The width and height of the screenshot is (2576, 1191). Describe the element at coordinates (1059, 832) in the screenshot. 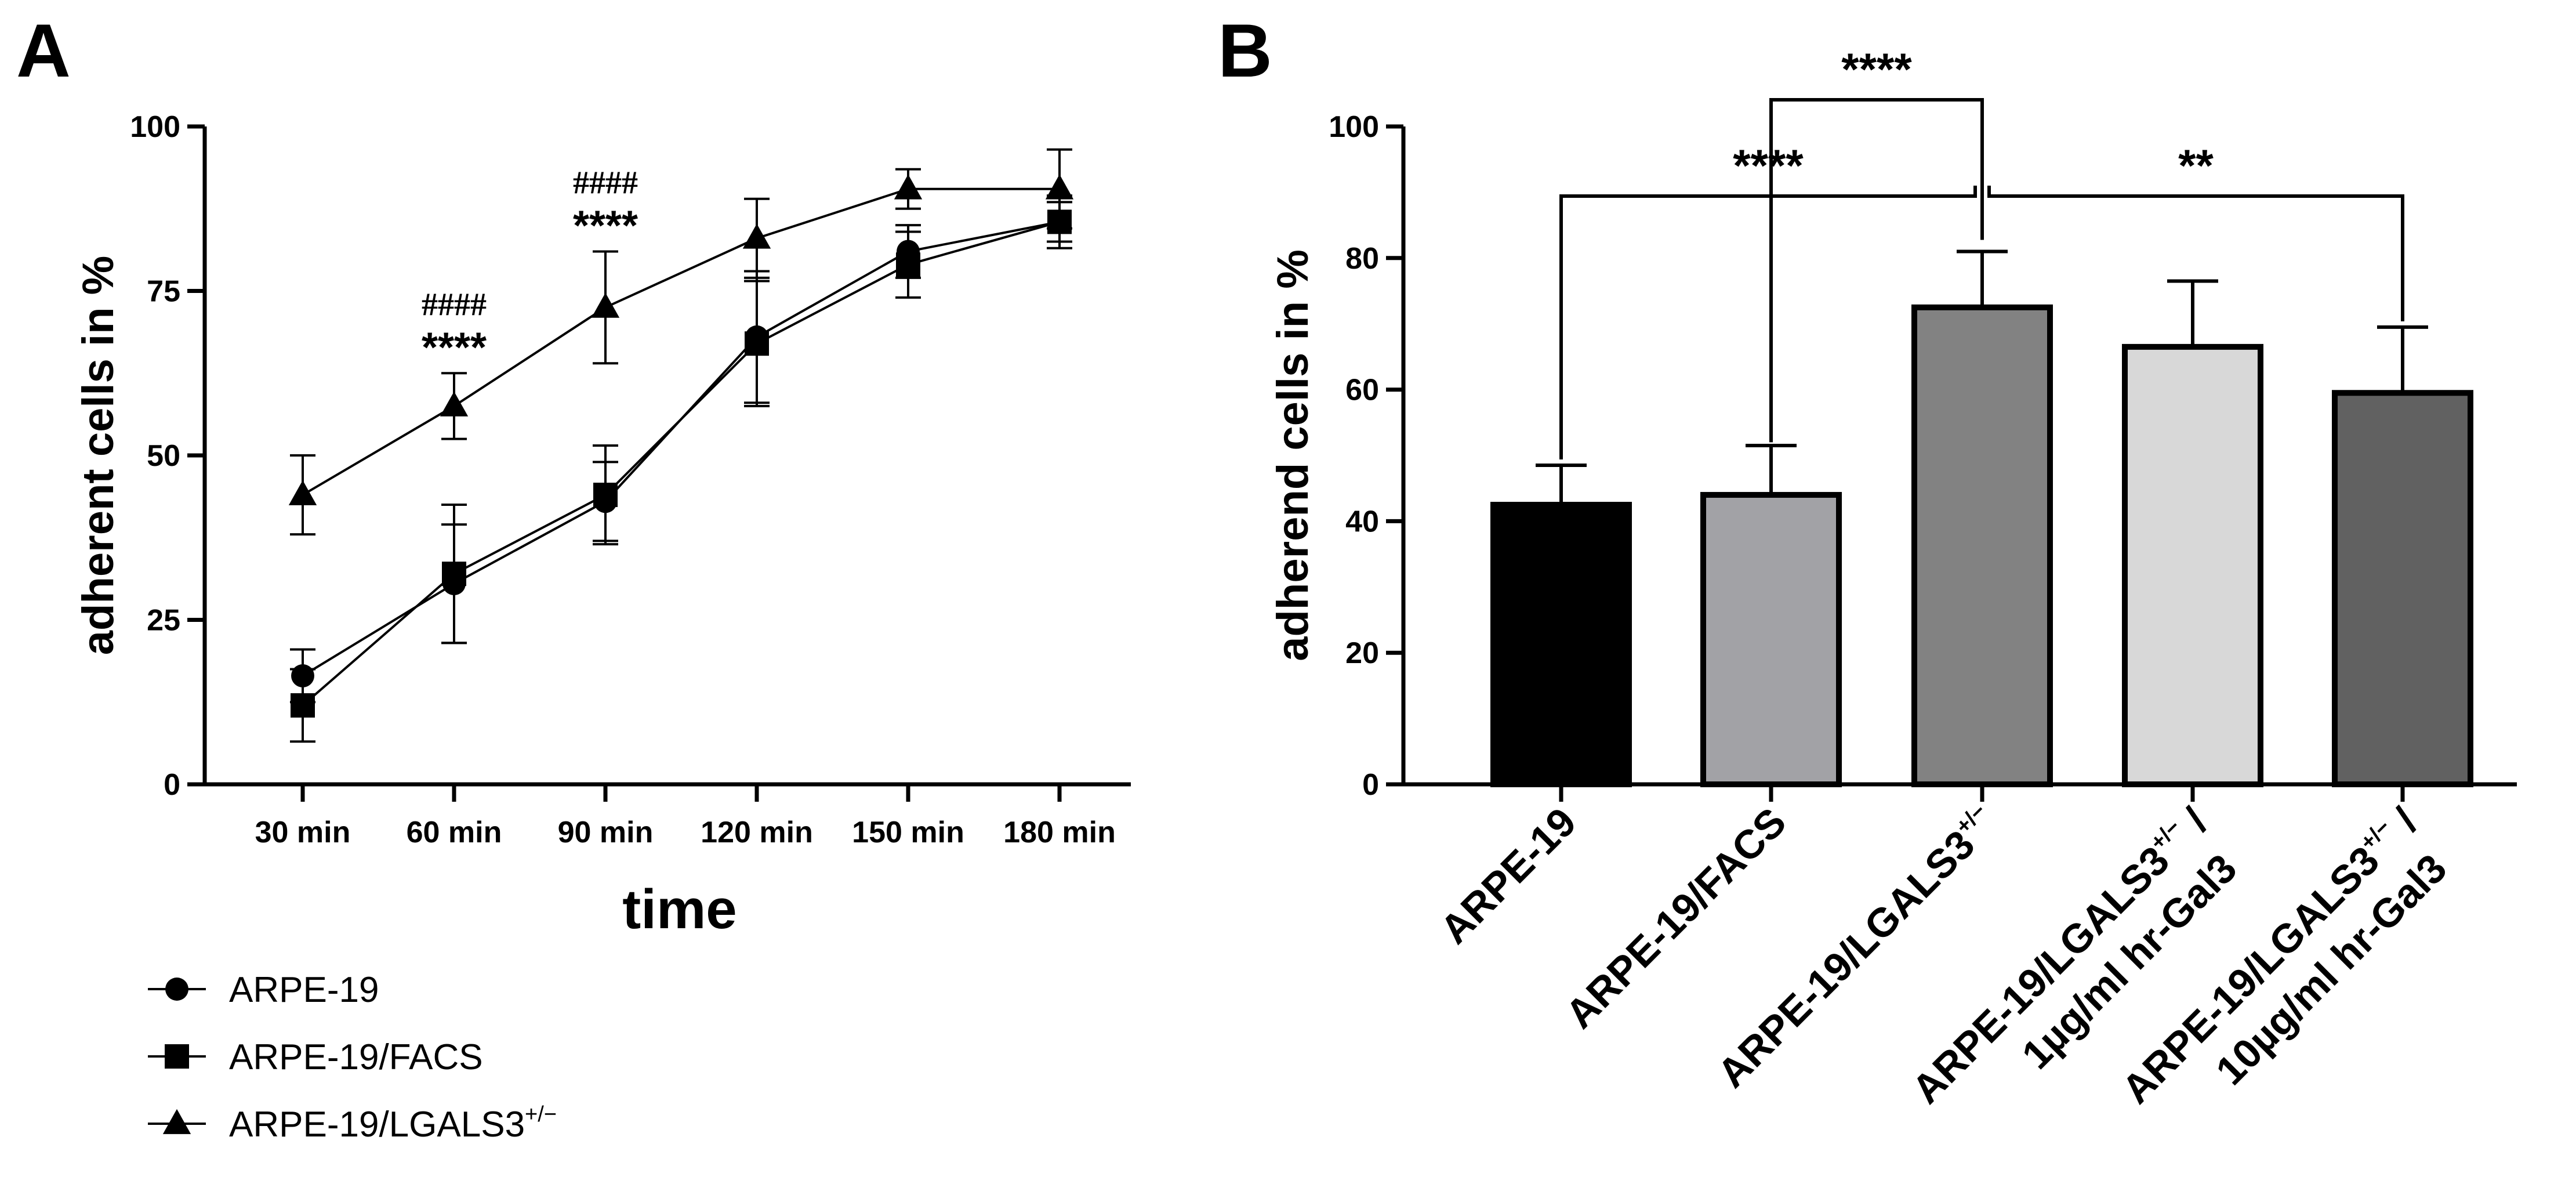

I see `x-tick-label: 180 min` at that location.